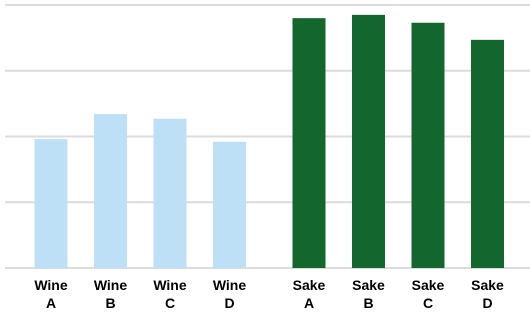  What do you see at coordinates (487, 294) in the screenshot?
I see `x-tick-label: Sake D` at bounding box center [487, 294].